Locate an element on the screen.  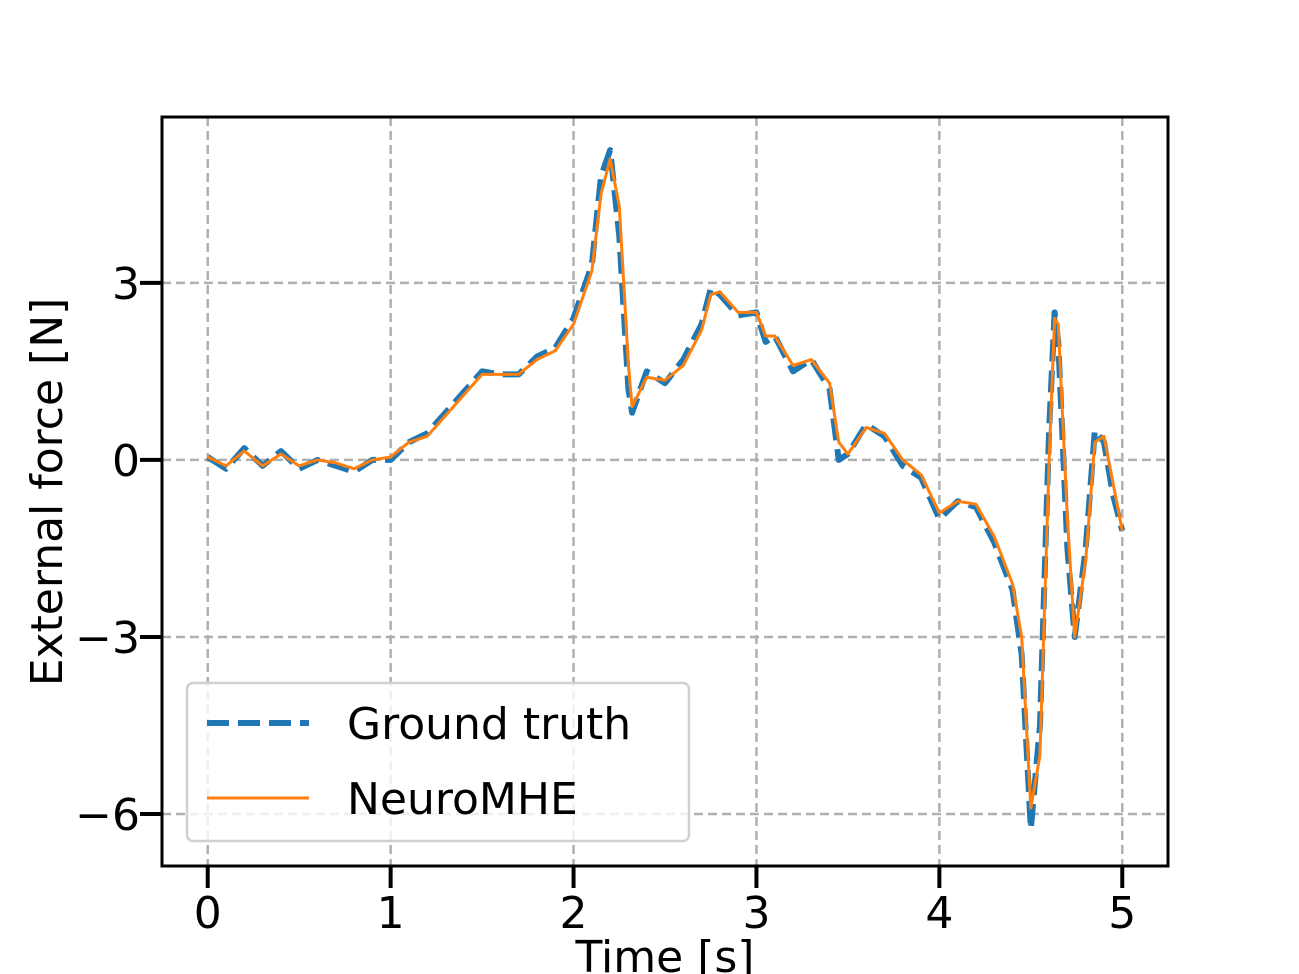
x-tick-label: 1 is located at coordinates (391, 913).